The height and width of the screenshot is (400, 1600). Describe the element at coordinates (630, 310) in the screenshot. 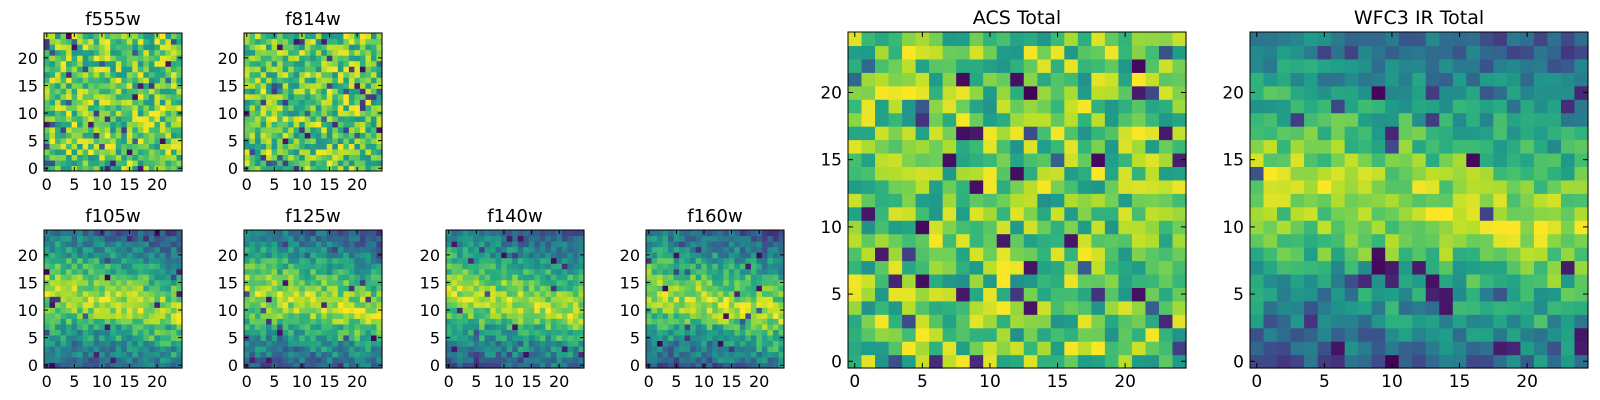

I see `y-tick-label: 10` at that location.